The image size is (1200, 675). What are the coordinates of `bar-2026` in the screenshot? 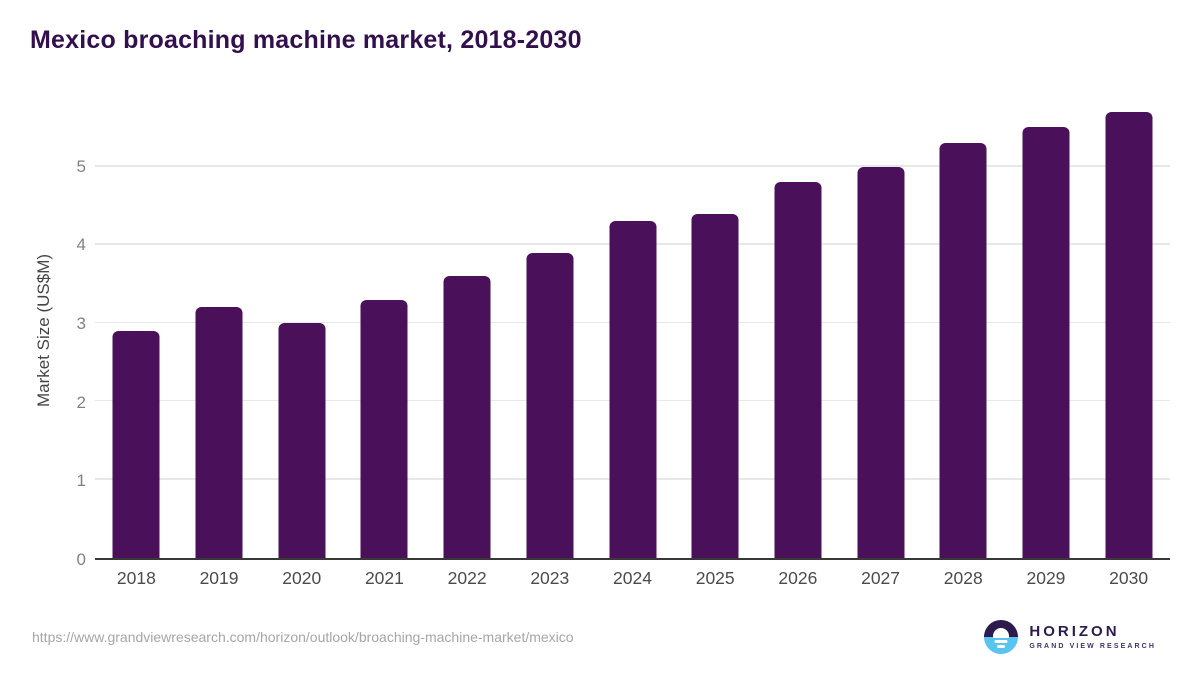 It's located at (798, 370).